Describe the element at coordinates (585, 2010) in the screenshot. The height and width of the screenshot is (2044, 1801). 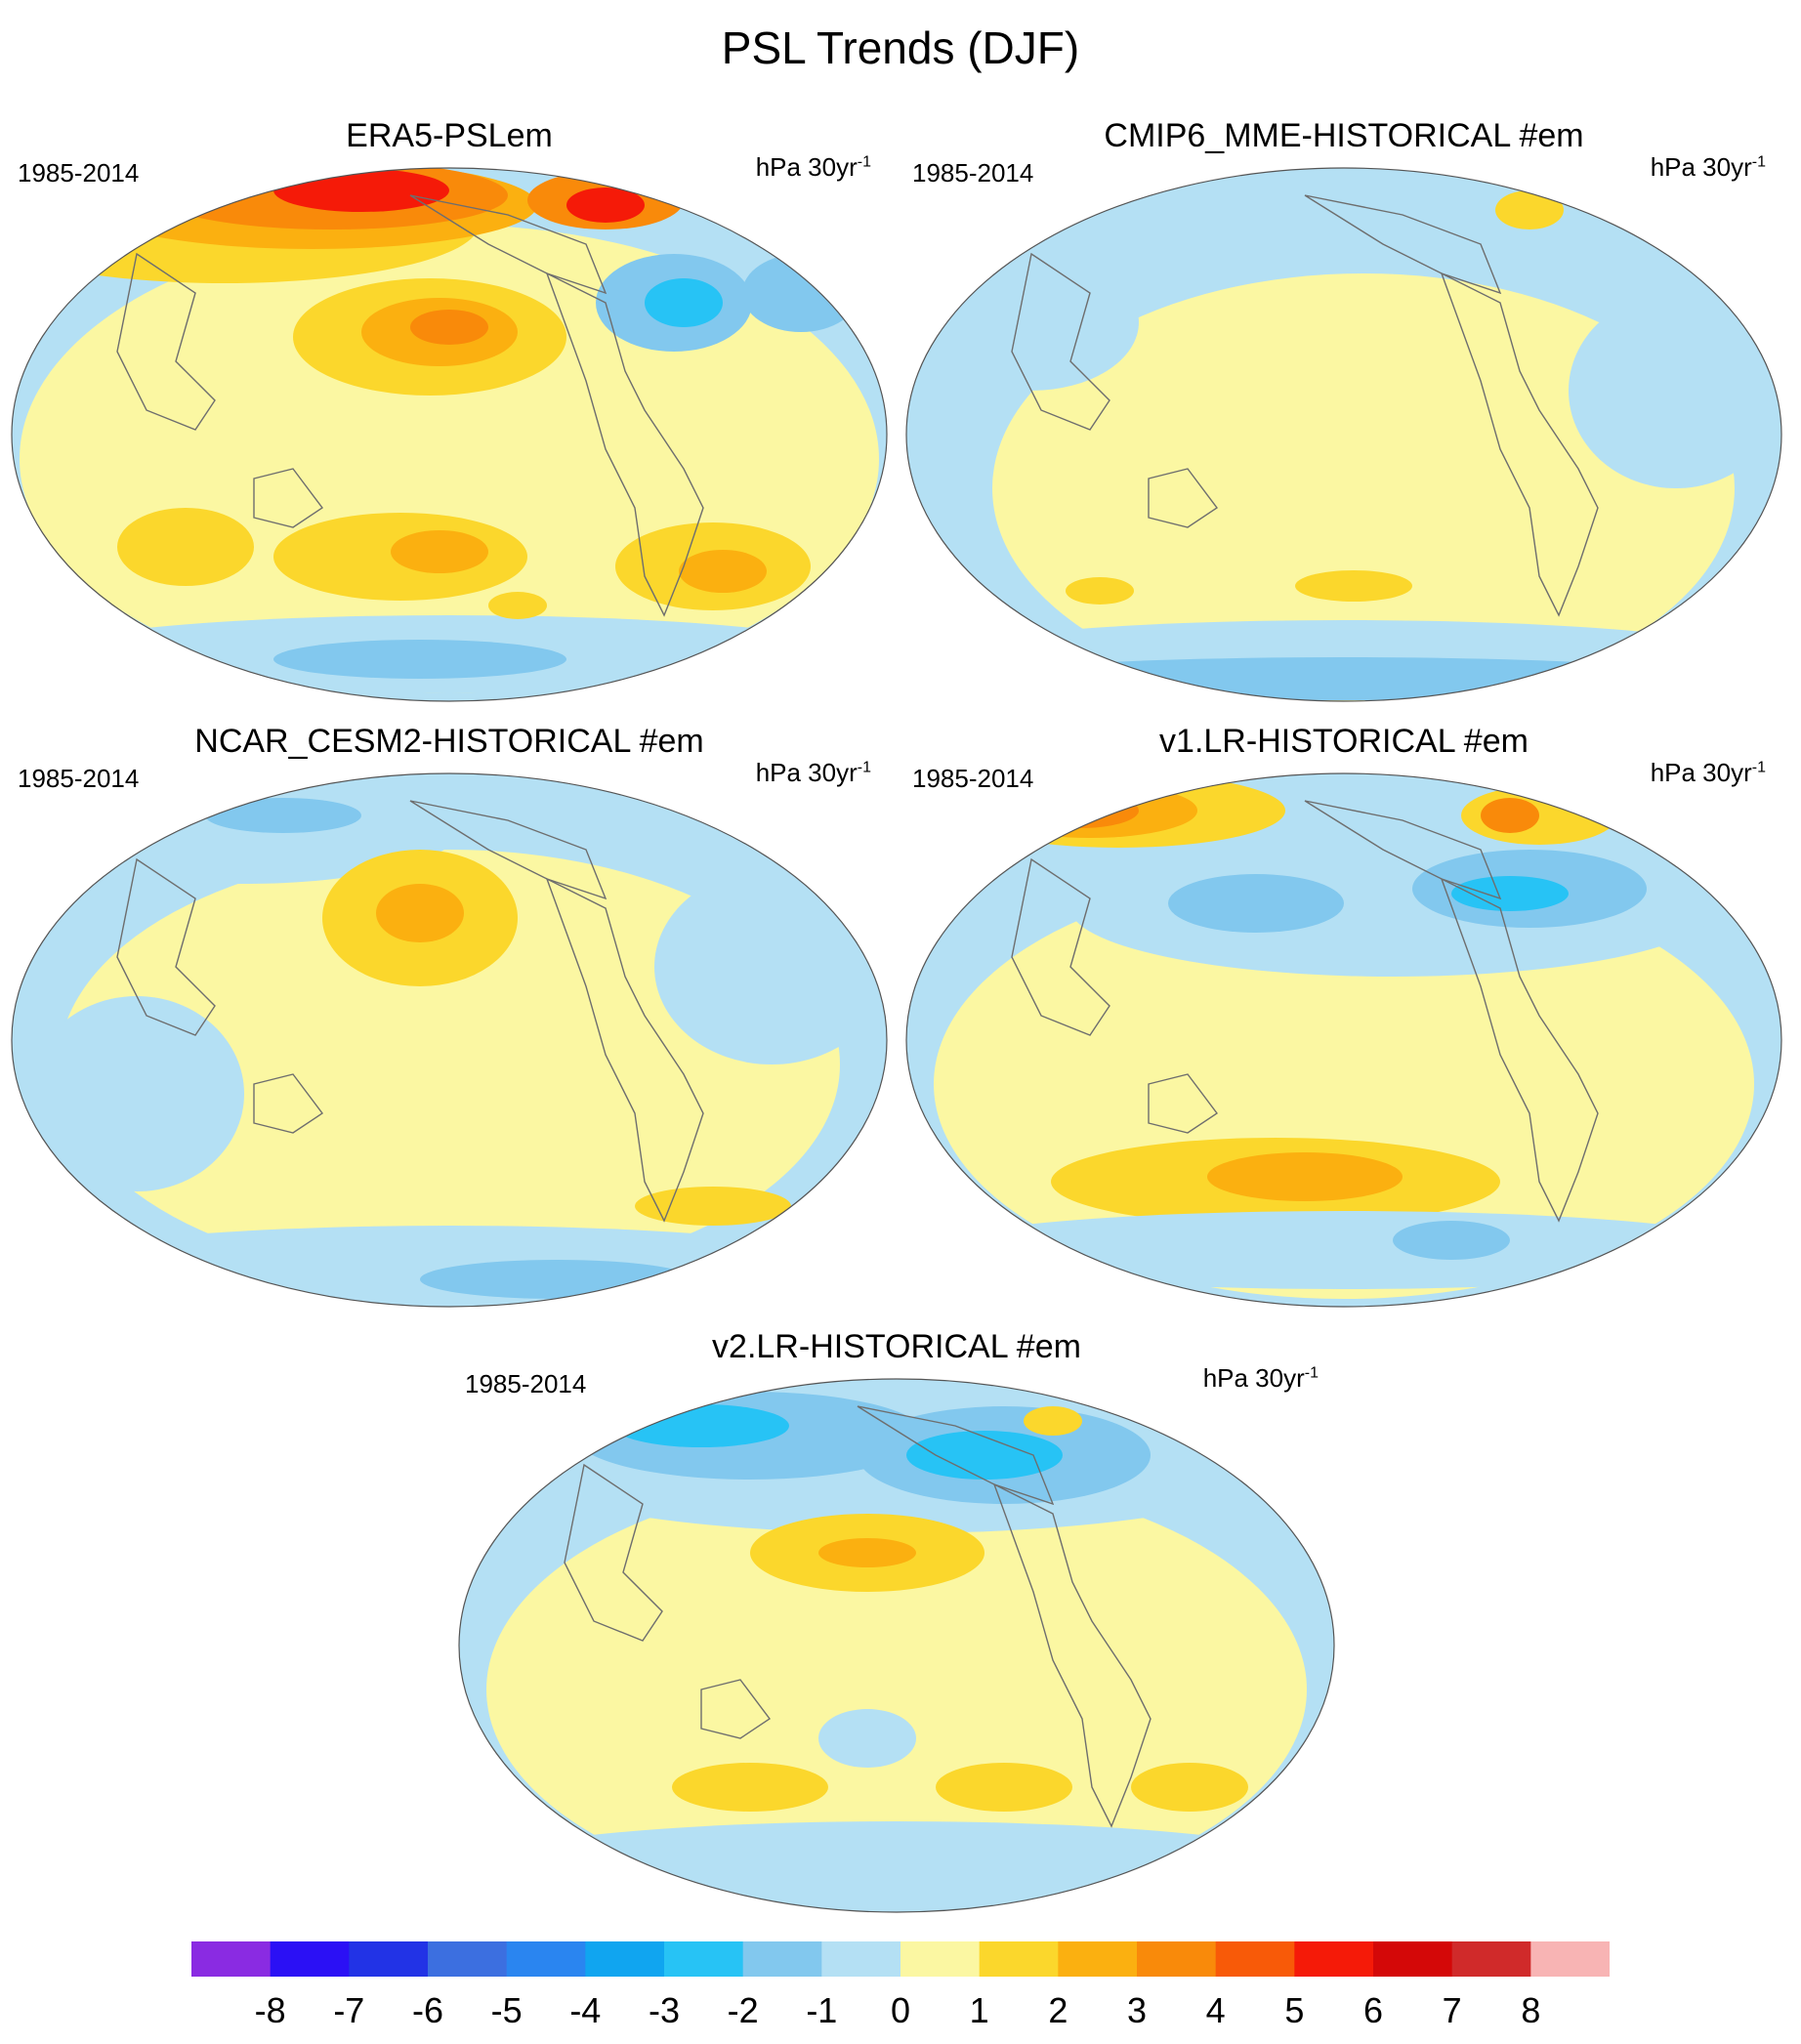
I see `colorbar-tick-label: -4` at that location.